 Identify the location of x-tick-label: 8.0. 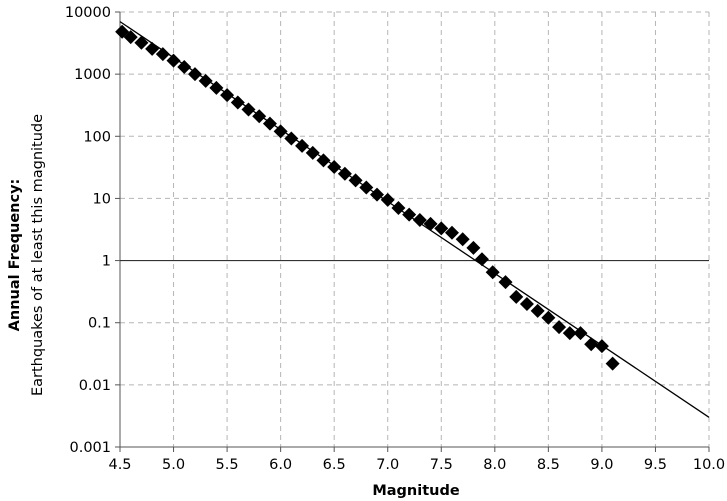
(494, 465).